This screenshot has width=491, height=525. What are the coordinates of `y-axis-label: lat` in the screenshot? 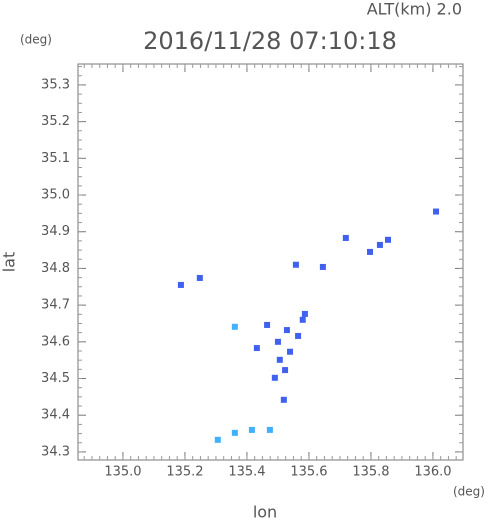 It's located at (9, 262).